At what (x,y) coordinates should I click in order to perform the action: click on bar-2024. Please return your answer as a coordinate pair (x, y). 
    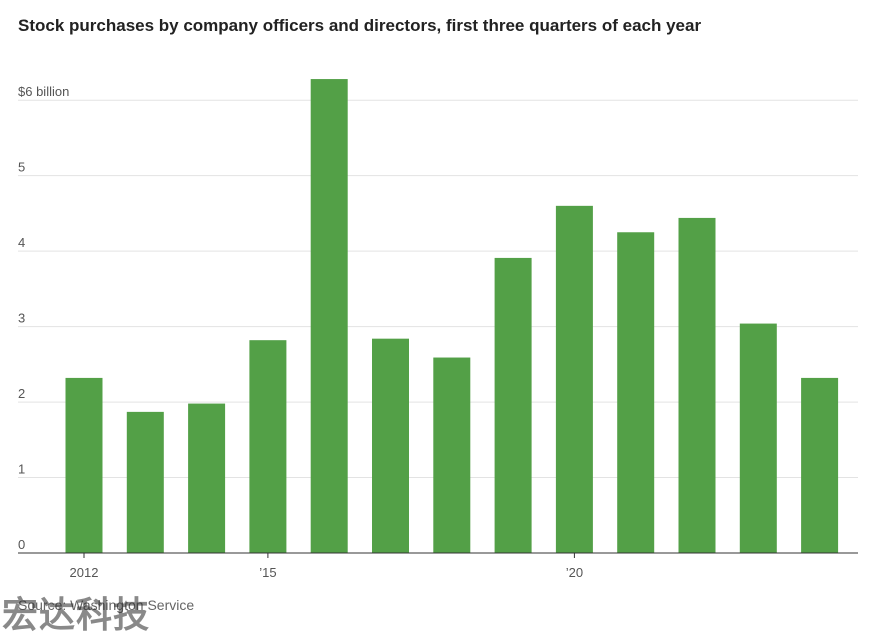
    Looking at the image, I should click on (820, 465).